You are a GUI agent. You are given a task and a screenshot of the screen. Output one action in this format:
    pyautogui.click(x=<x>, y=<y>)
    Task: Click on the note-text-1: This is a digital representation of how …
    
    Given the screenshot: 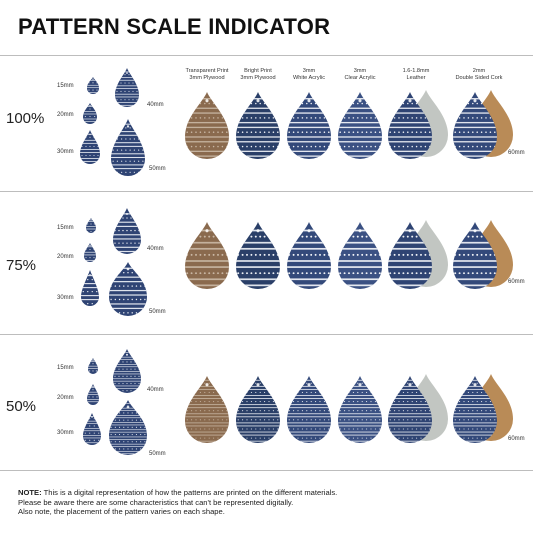 What is the action you would take?
    pyautogui.click(x=191, y=492)
    